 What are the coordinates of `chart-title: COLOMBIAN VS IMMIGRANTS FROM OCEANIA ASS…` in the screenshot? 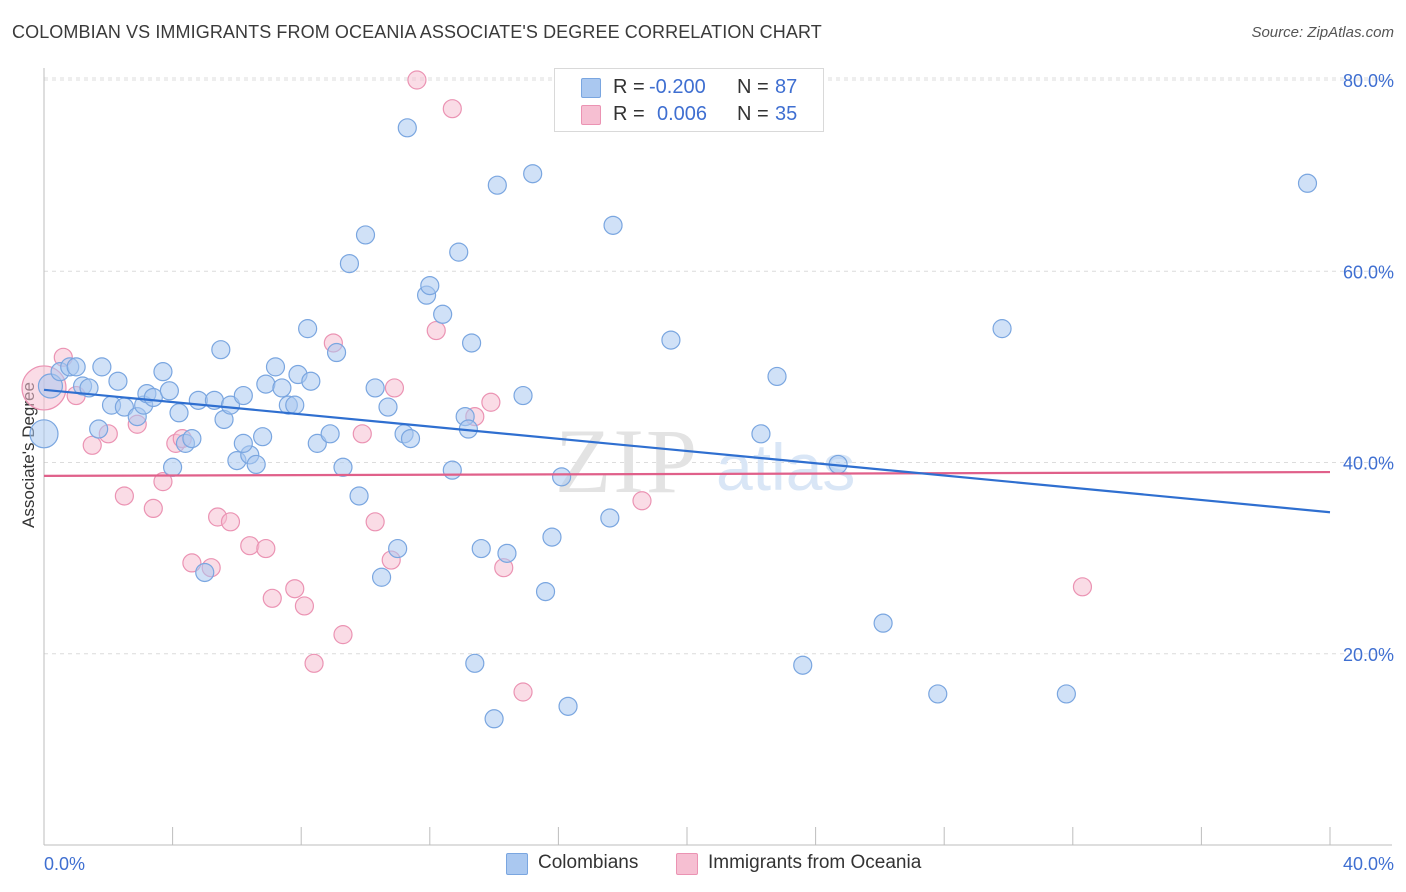 It's located at (417, 32).